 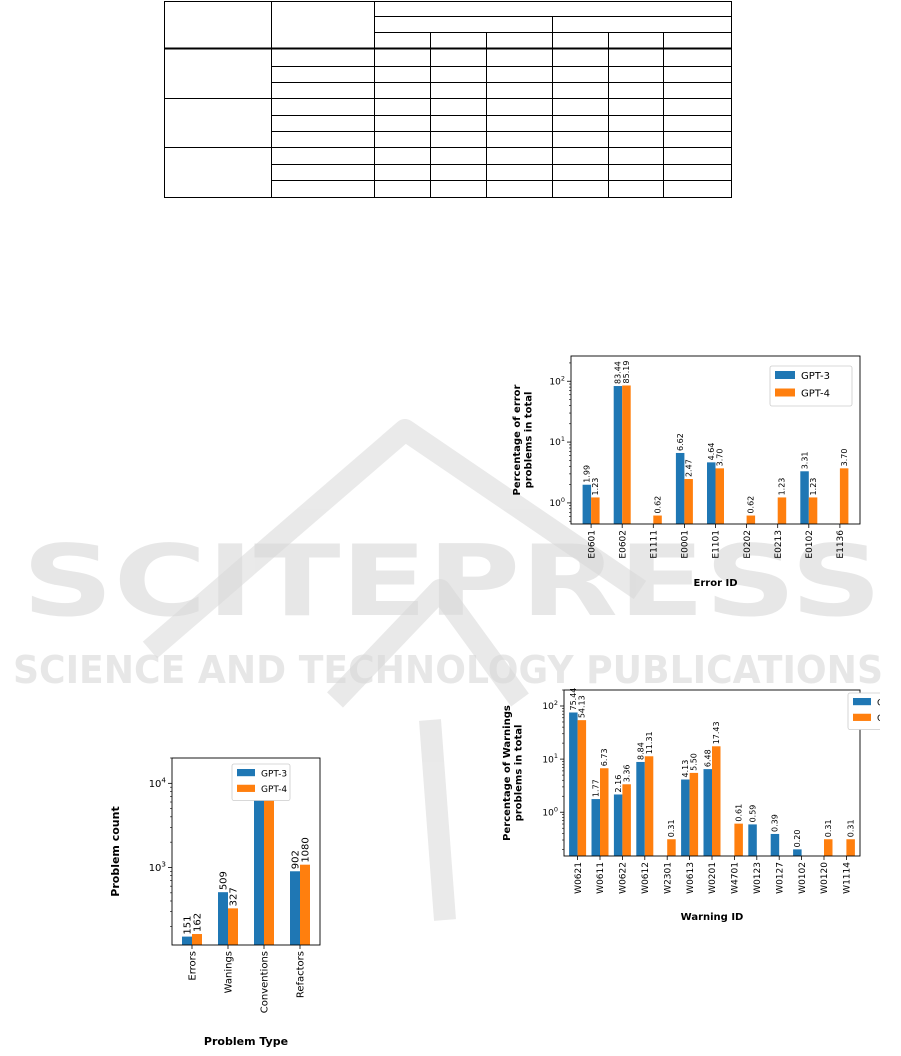 What do you see at coordinates (618, 825) in the screenshot?
I see `bar-gpt-3-w0622` at bounding box center [618, 825].